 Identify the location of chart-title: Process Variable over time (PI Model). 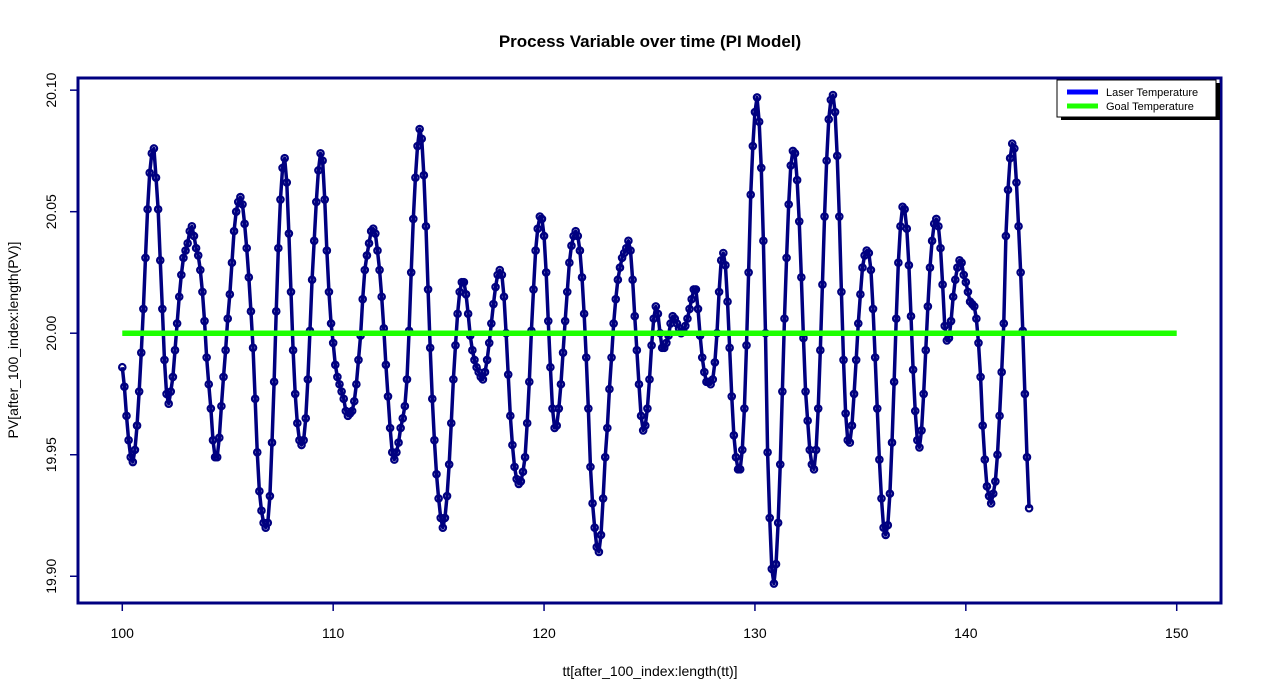
(650, 41).